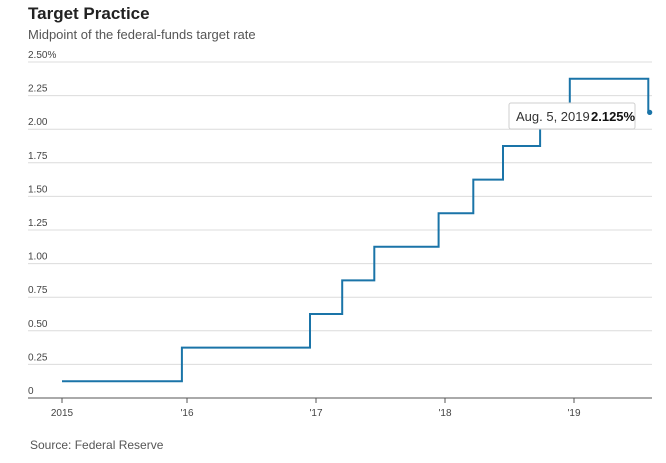 The width and height of the screenshot is (666, 463). What do you see at coordinates (97, 445) in the screenshot?
I see `source-note: Source: Federal Reserve` at bounding box center [97, 445].